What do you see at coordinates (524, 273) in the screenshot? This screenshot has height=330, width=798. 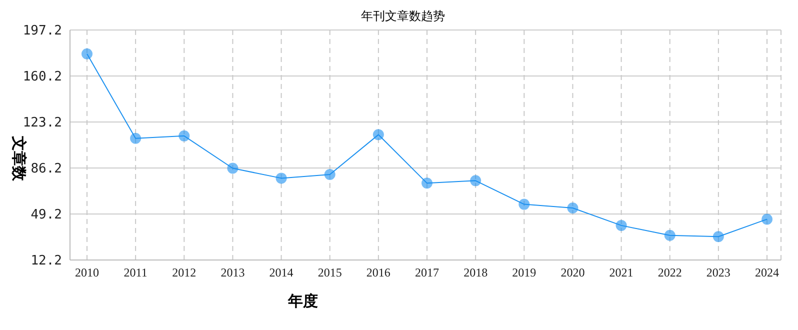 I see `x-tick-label: 2019` at bounding box center [524, 273].